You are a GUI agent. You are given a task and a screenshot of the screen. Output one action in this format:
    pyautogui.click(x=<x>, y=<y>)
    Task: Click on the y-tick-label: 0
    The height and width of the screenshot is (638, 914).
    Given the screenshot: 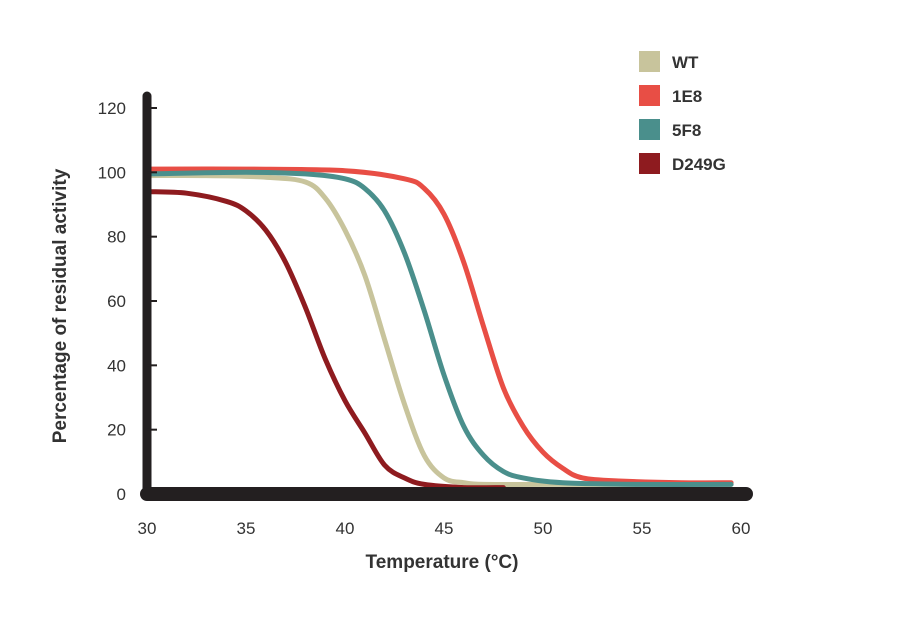 What is the action you would take?
    pyautogui.click(x=121, y=494)
    